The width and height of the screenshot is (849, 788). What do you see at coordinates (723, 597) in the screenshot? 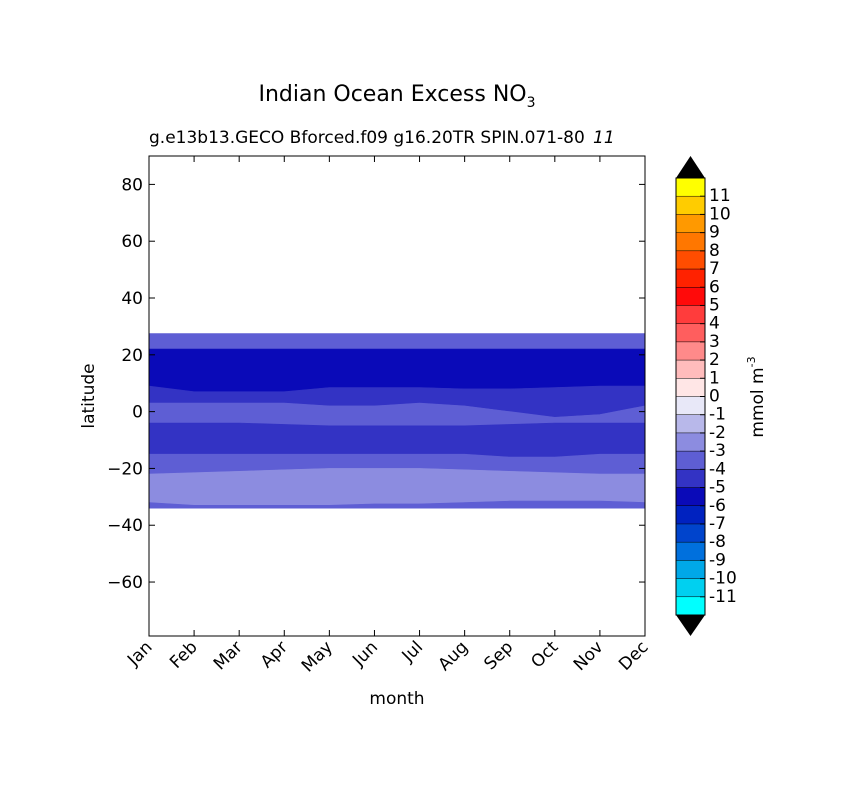
I see `colorbar-tick-label: -11` at bounding box center [723, 597].